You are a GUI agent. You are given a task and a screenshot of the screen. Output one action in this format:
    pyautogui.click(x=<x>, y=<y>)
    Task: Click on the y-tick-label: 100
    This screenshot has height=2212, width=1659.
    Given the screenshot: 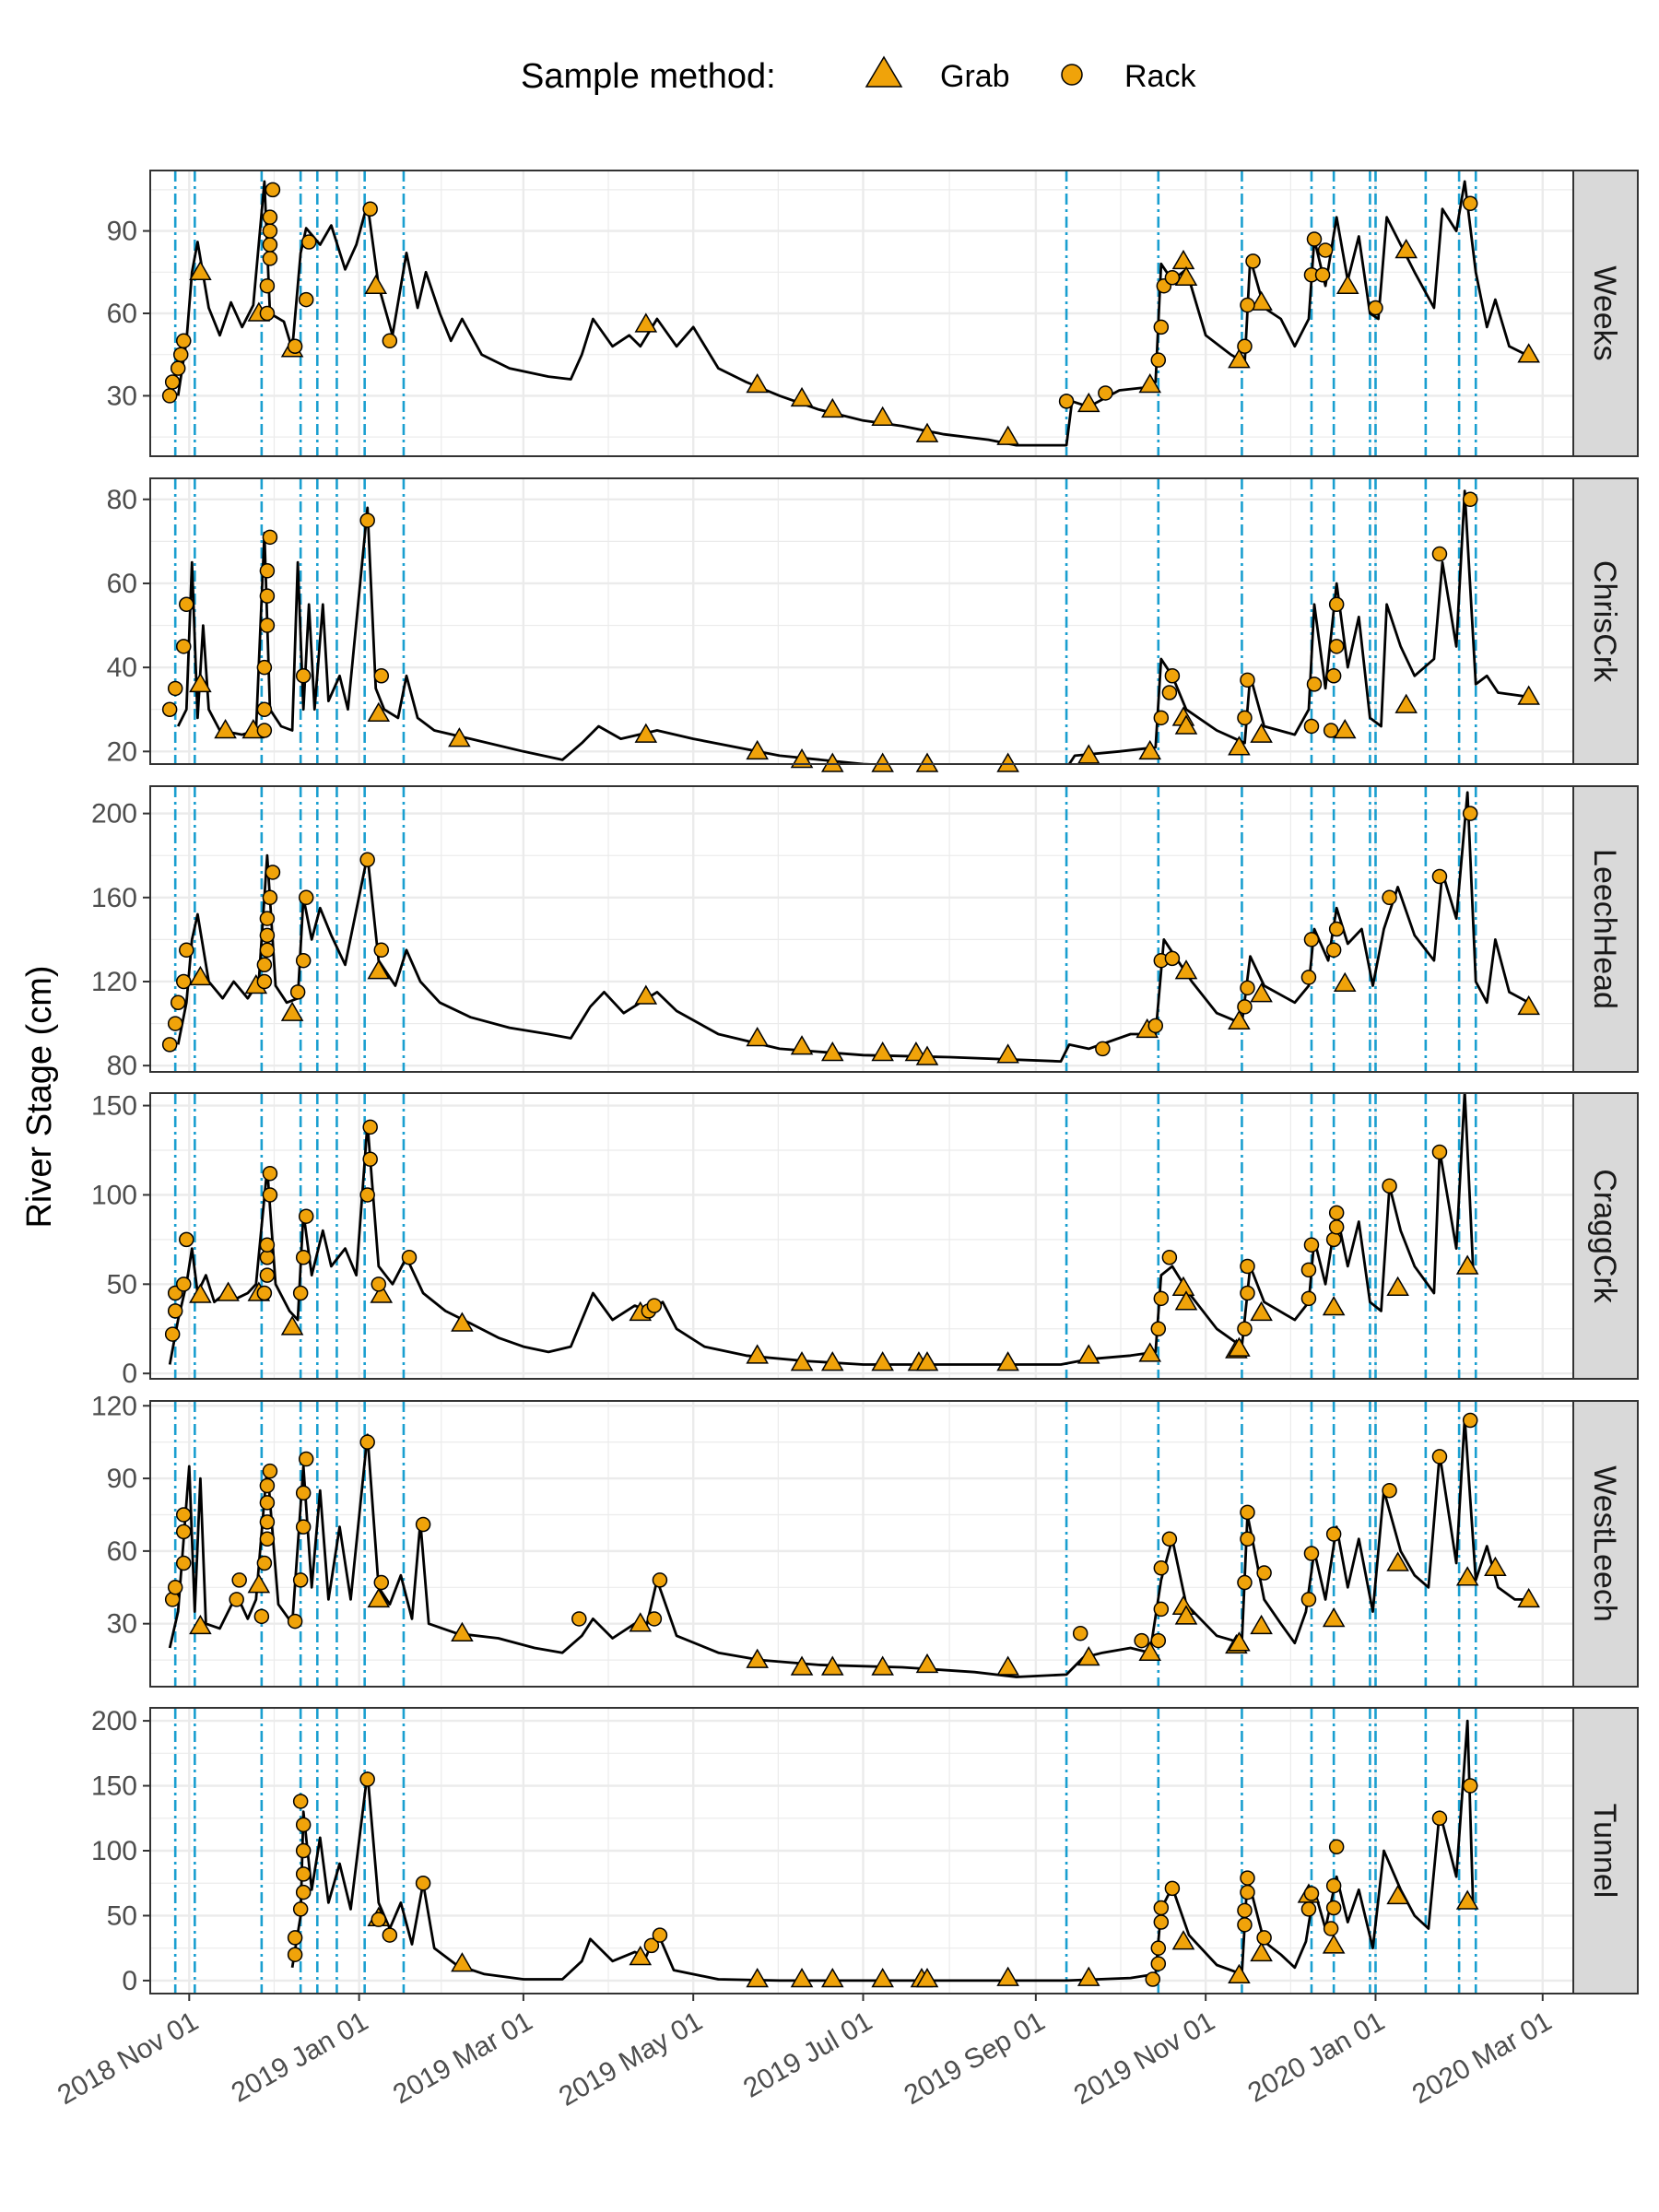 What is the action you would take?
    pyautogui.click(x=114, y=1195)
    